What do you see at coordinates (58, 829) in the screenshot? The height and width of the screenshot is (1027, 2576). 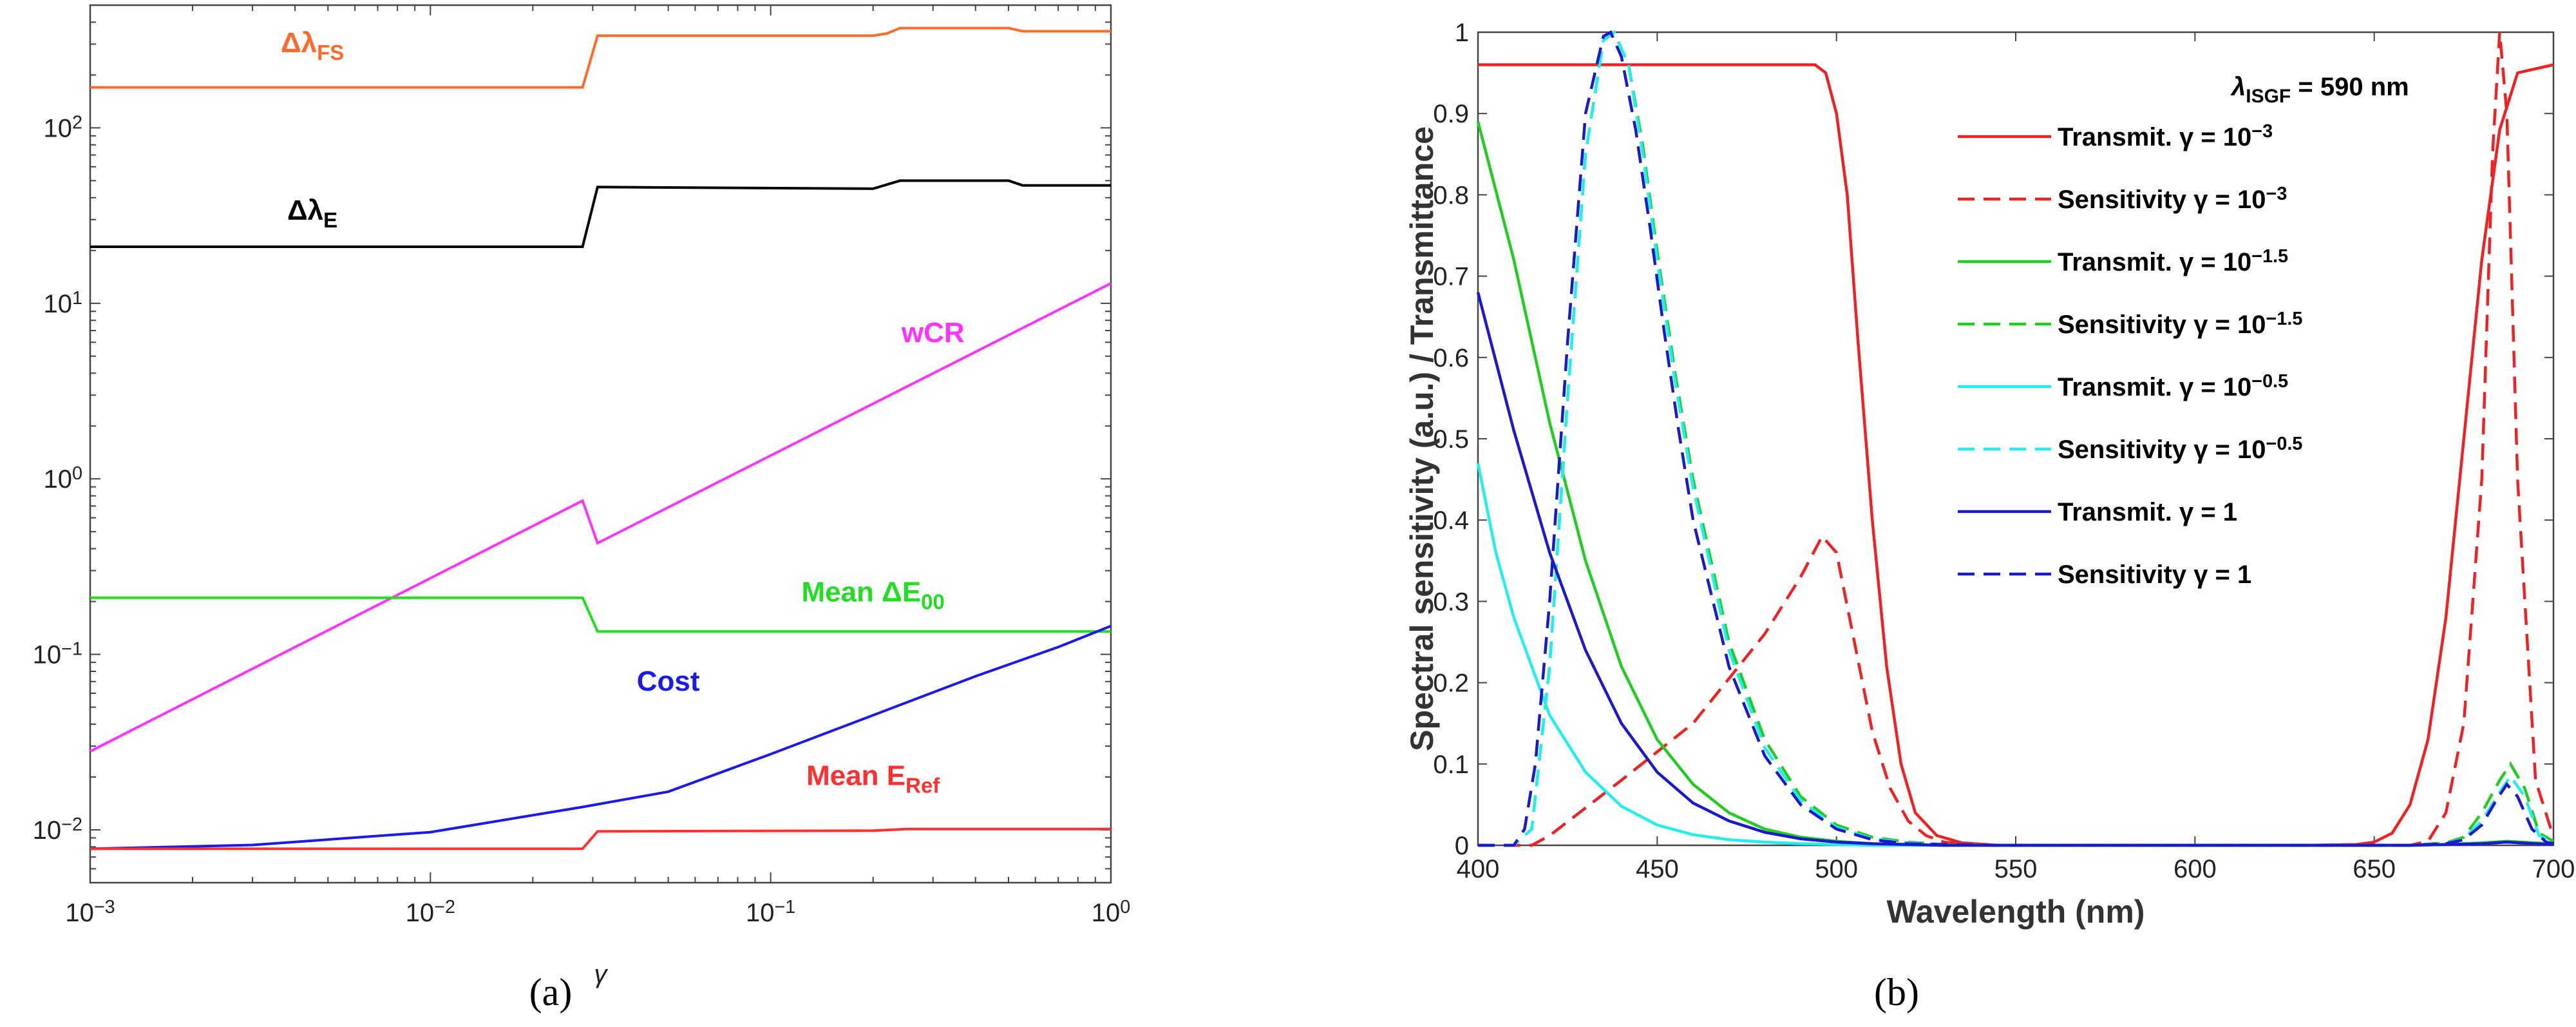 I see `y-tick-label: 10⁻²` at bounding box center [58, 829].